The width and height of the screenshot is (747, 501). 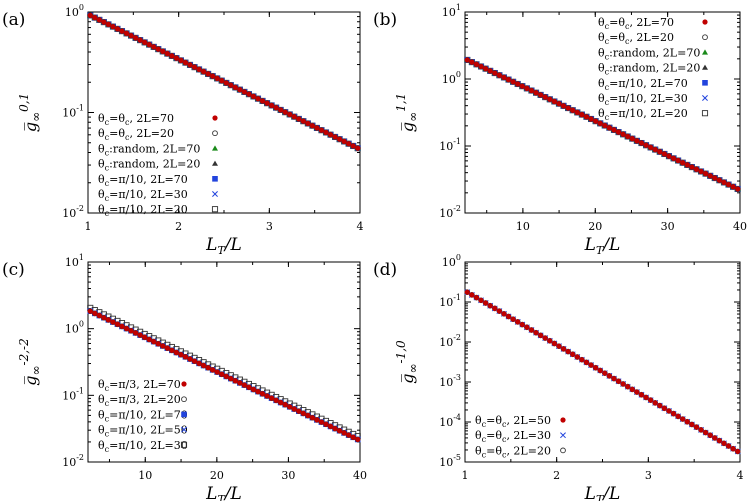 I want to click on legend-label: θc=θc, 2L=50, so click(x=513, y=421).